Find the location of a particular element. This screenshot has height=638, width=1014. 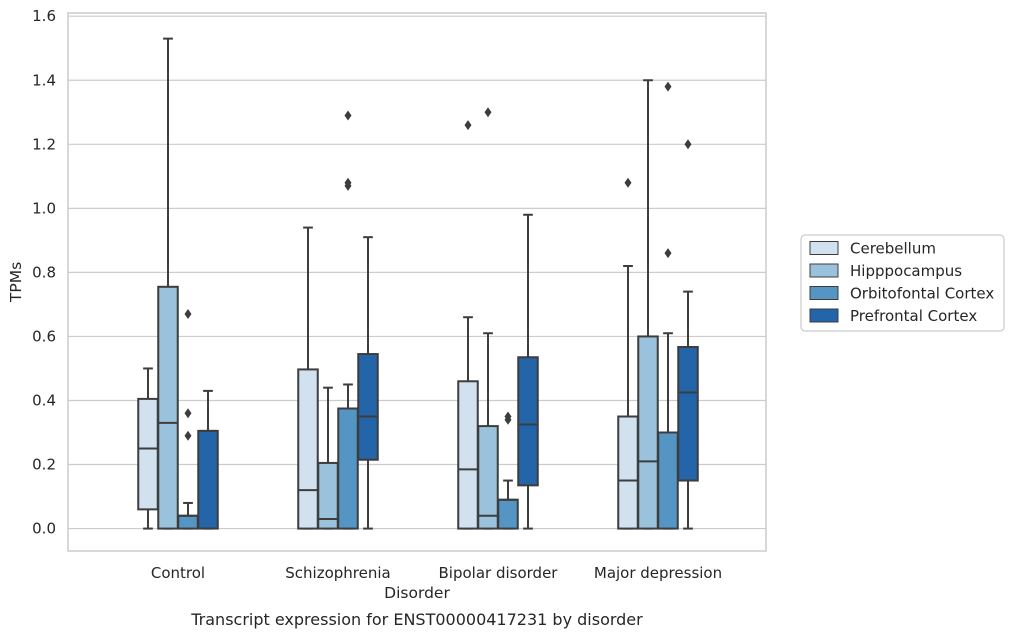

x-axis-title: Disorder is located at coordinates (417, 593).